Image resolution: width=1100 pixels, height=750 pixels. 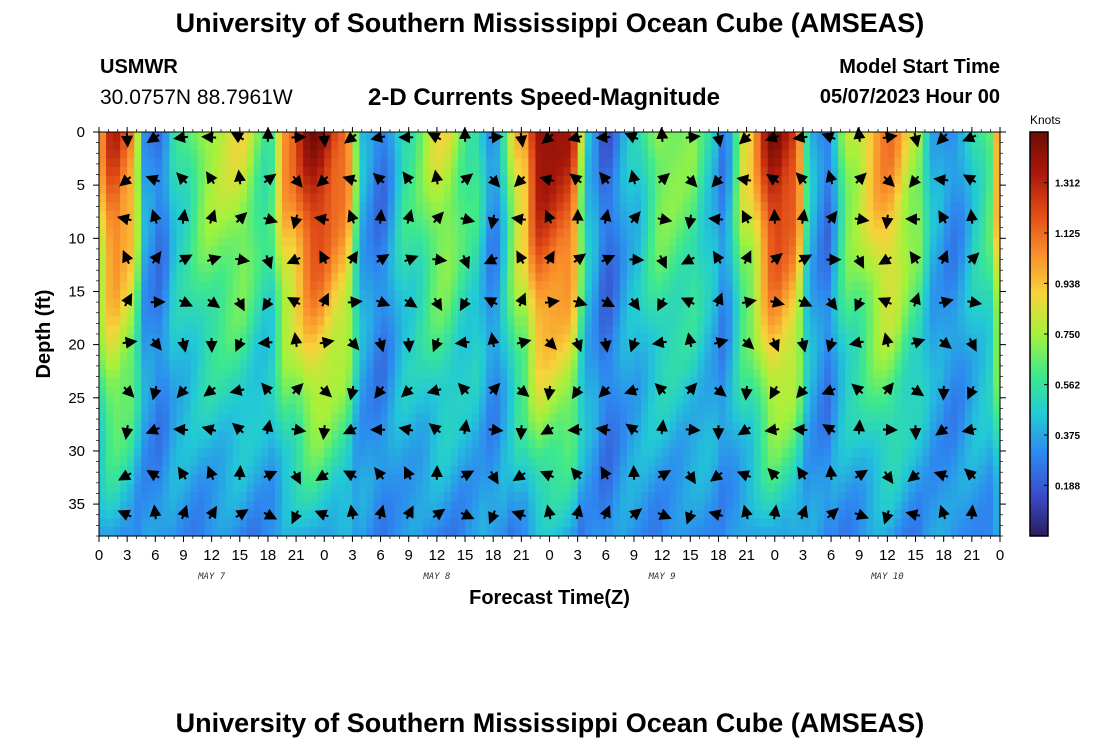 What do you see at coordinates (909, 97) in the screenshot?
I see `model-start-value: 05/07/2023 Hour 00` at bounding box center [909, 97].